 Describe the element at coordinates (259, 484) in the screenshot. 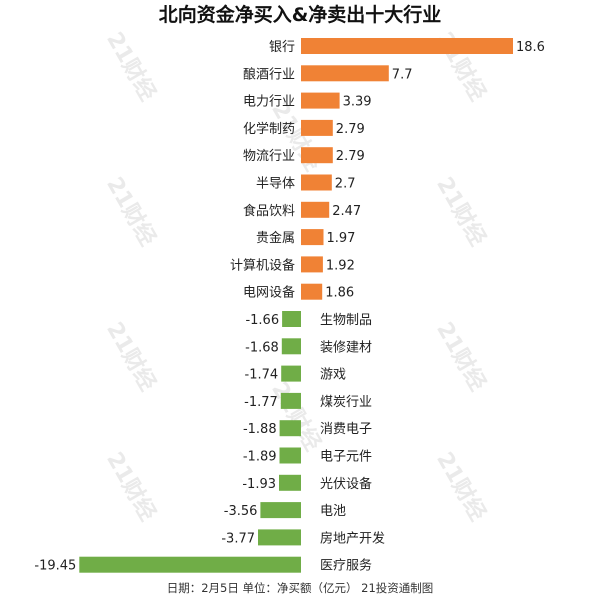

I see `value-label: -1.93` at that location.